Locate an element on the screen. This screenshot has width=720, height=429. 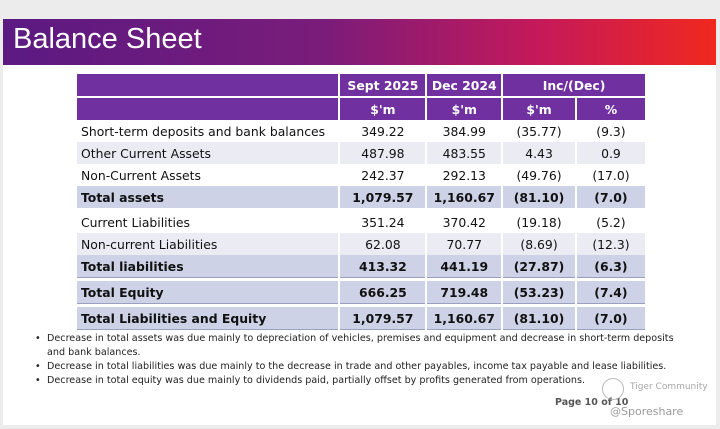
row-inc: (53.23) is located at coordinates (539, 292).